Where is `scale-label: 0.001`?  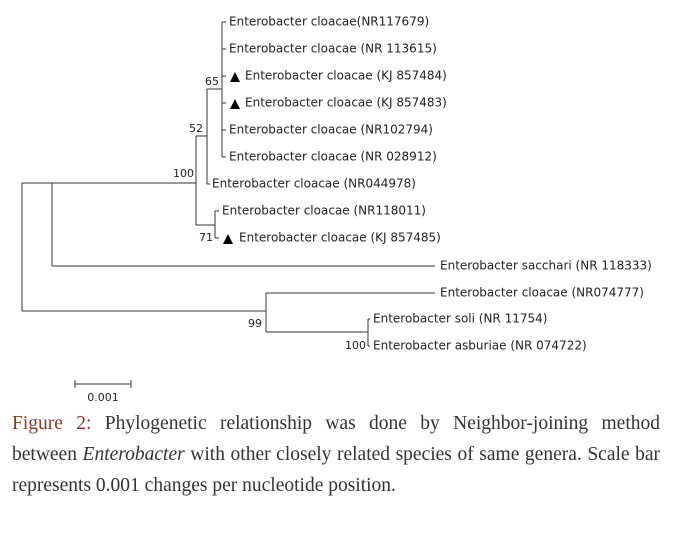
scale-label: 0.001 is located at coordinates (103, 397).